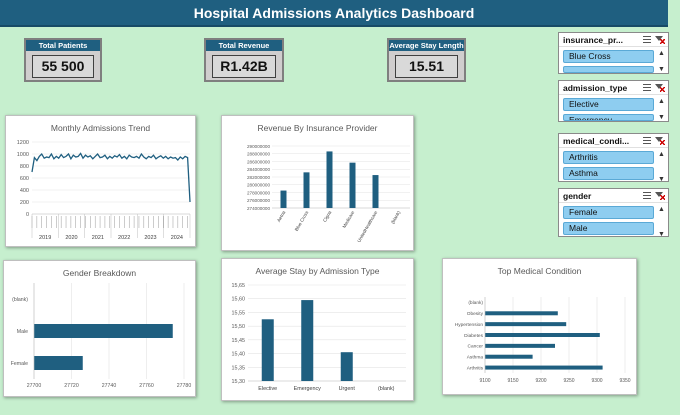  Describe the element at coordinates (317, 271) in the screenshot. I see `chart-title: Average Stay by Admission Type` at that location.